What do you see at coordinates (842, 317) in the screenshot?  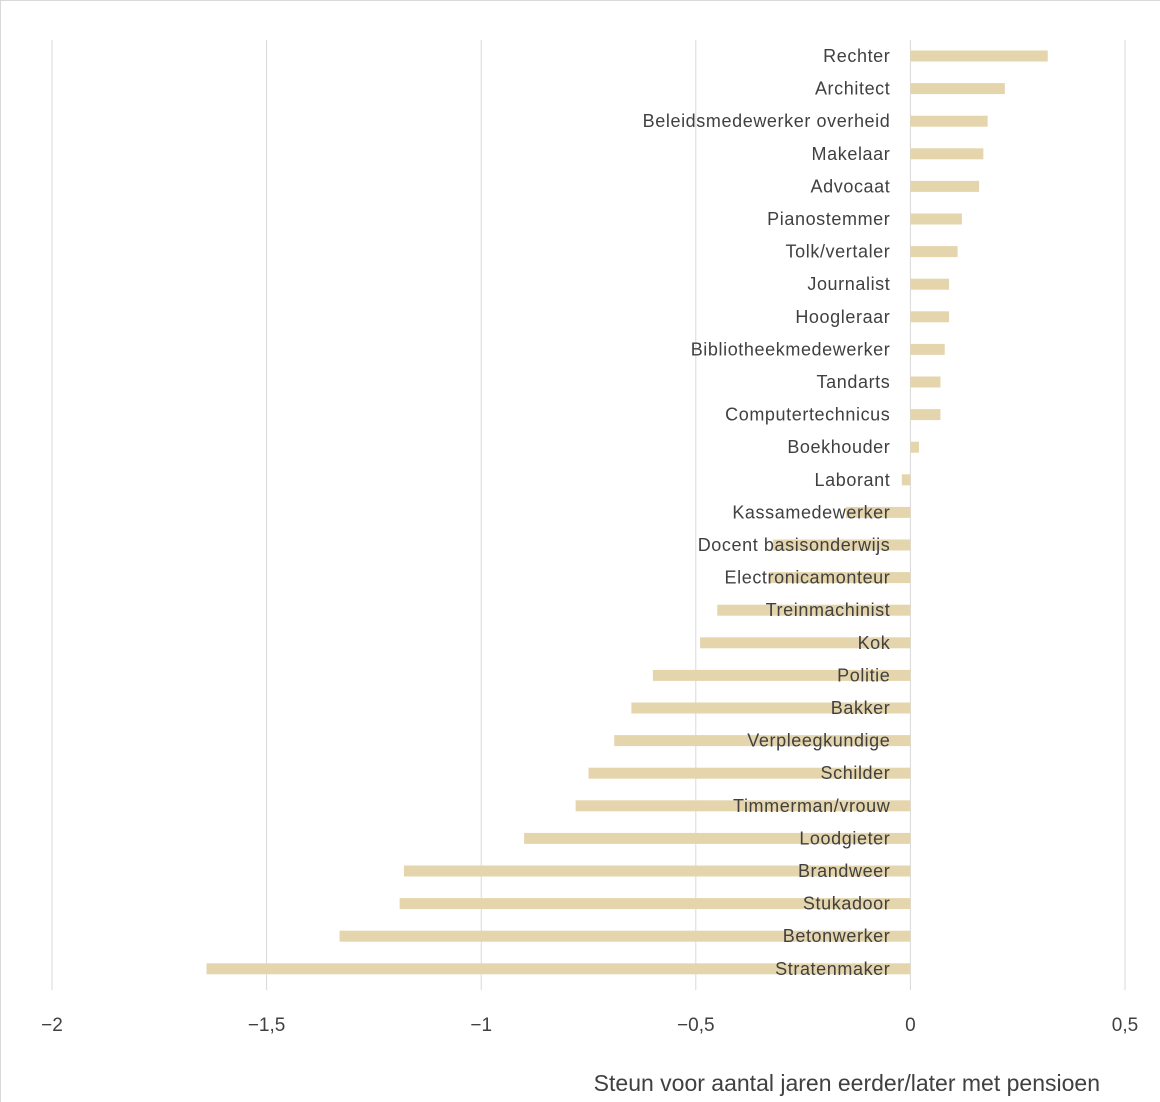 I see `category-label: Hoogleraar` at bounding box center [842, 317].